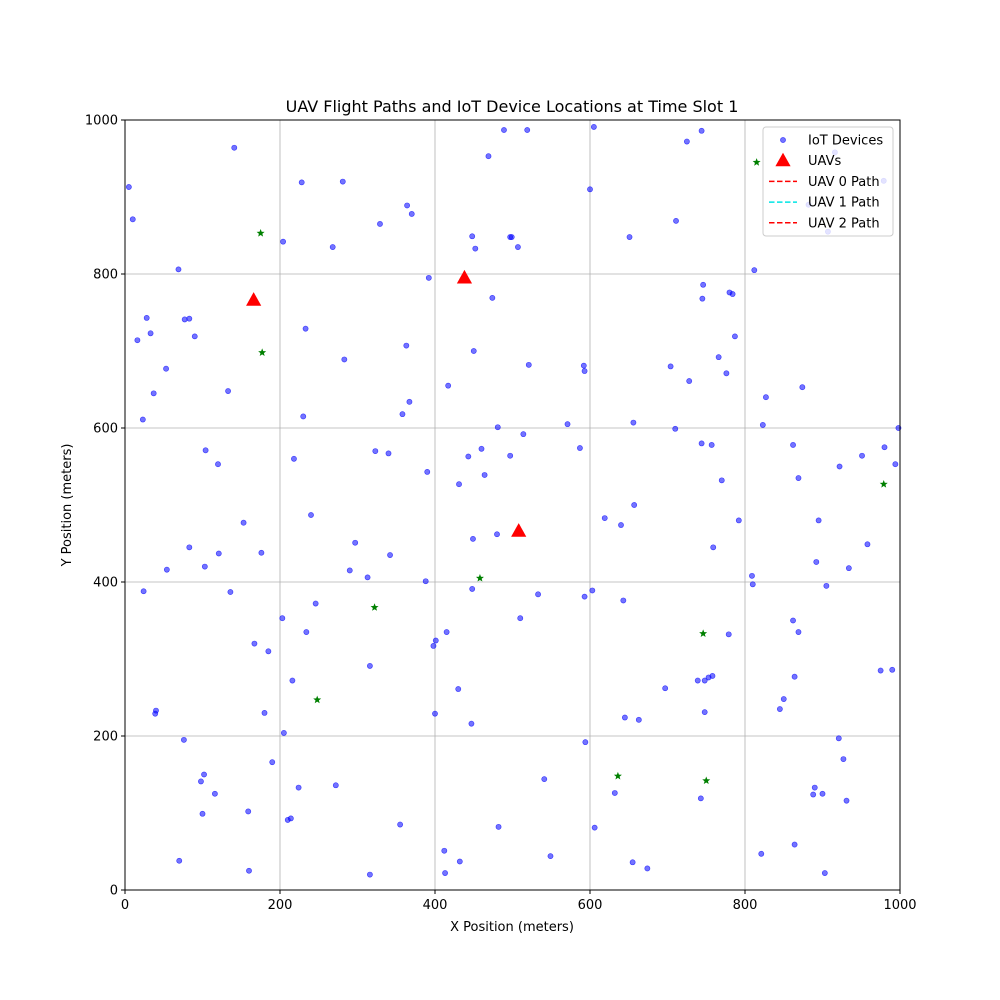 The height and width of the screenshot is (1000, 1000). I want to click on y-tick-label: 0, so click(114, 891).